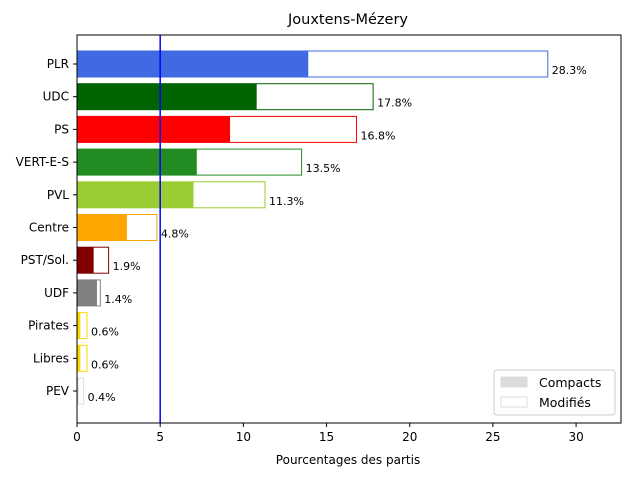  I want to click on x-tick-label-20: 20, so click(409, 437).